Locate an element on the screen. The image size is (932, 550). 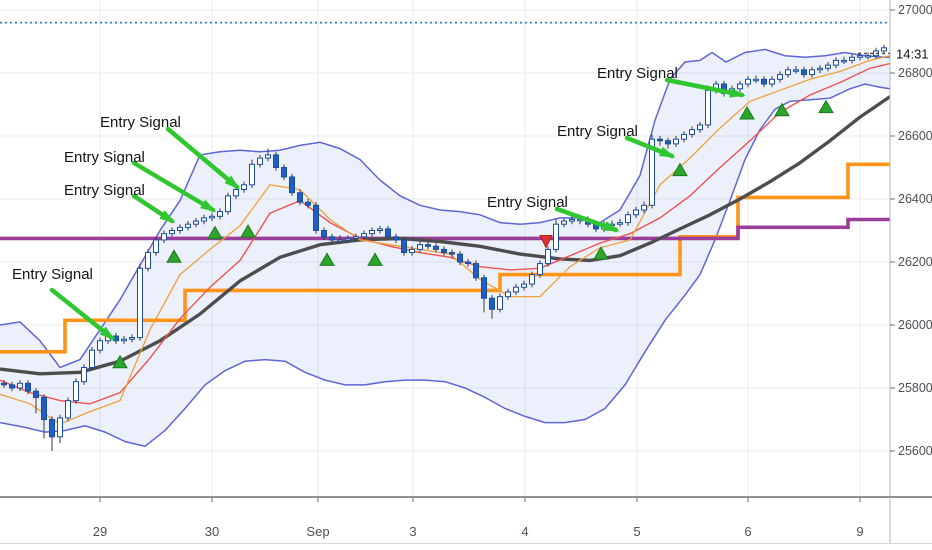
x-axis-label: 6 is located at coordinates (747, 531).